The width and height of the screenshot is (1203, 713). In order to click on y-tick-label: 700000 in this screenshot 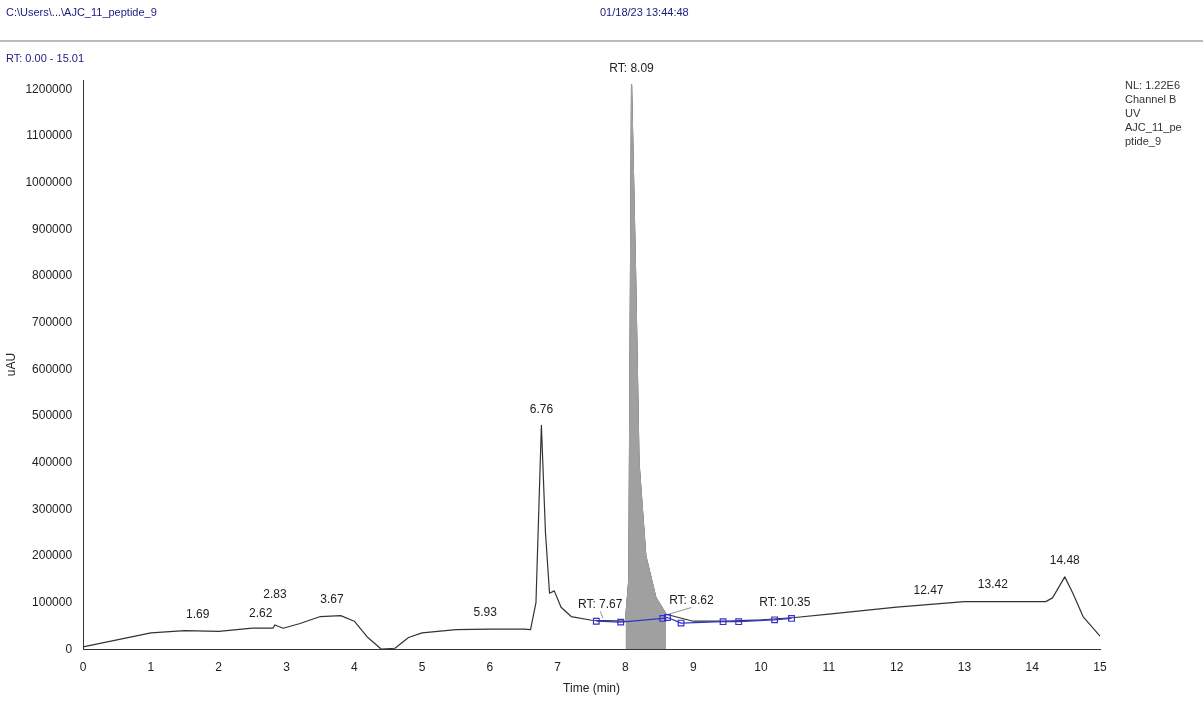, I will do `click(52, 321)`.